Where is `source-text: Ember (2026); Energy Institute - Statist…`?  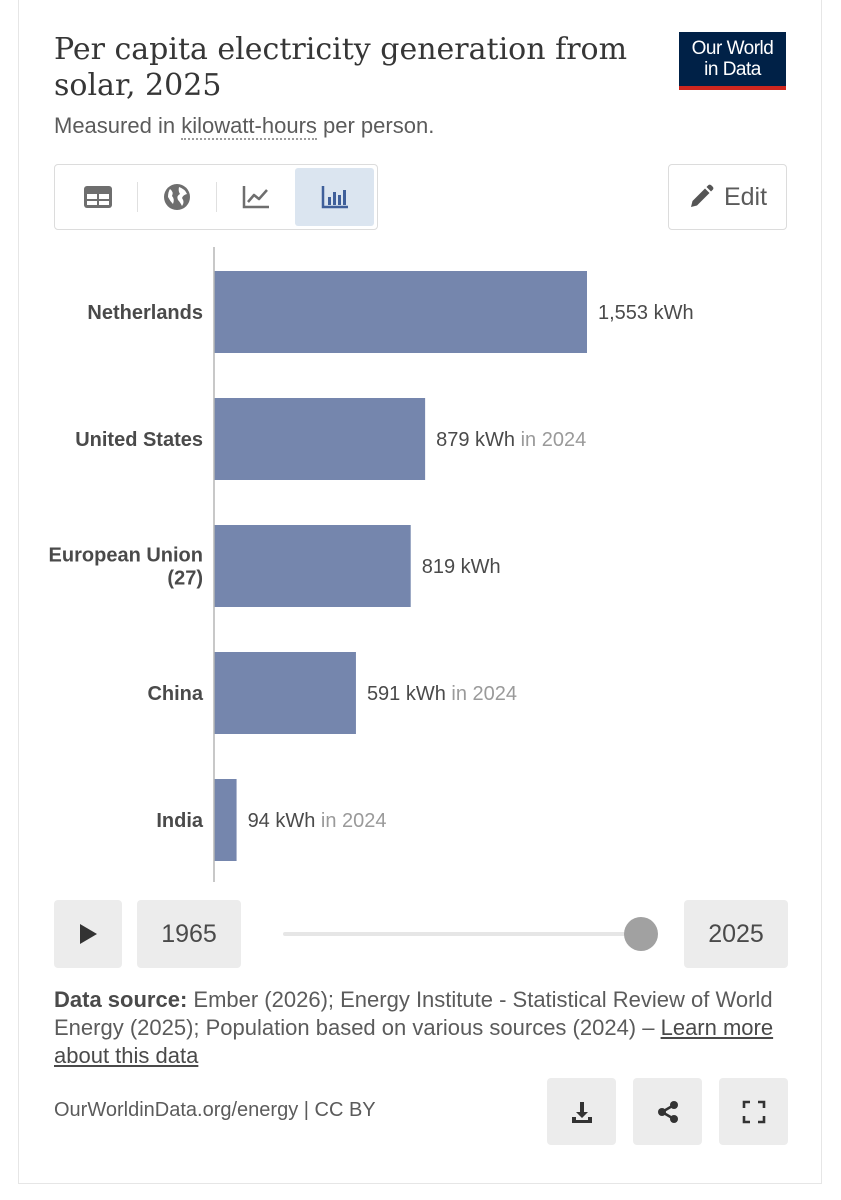
source-text: Ember (2026); Energy Institute - Statist… is located at coordinates (413, 1013).